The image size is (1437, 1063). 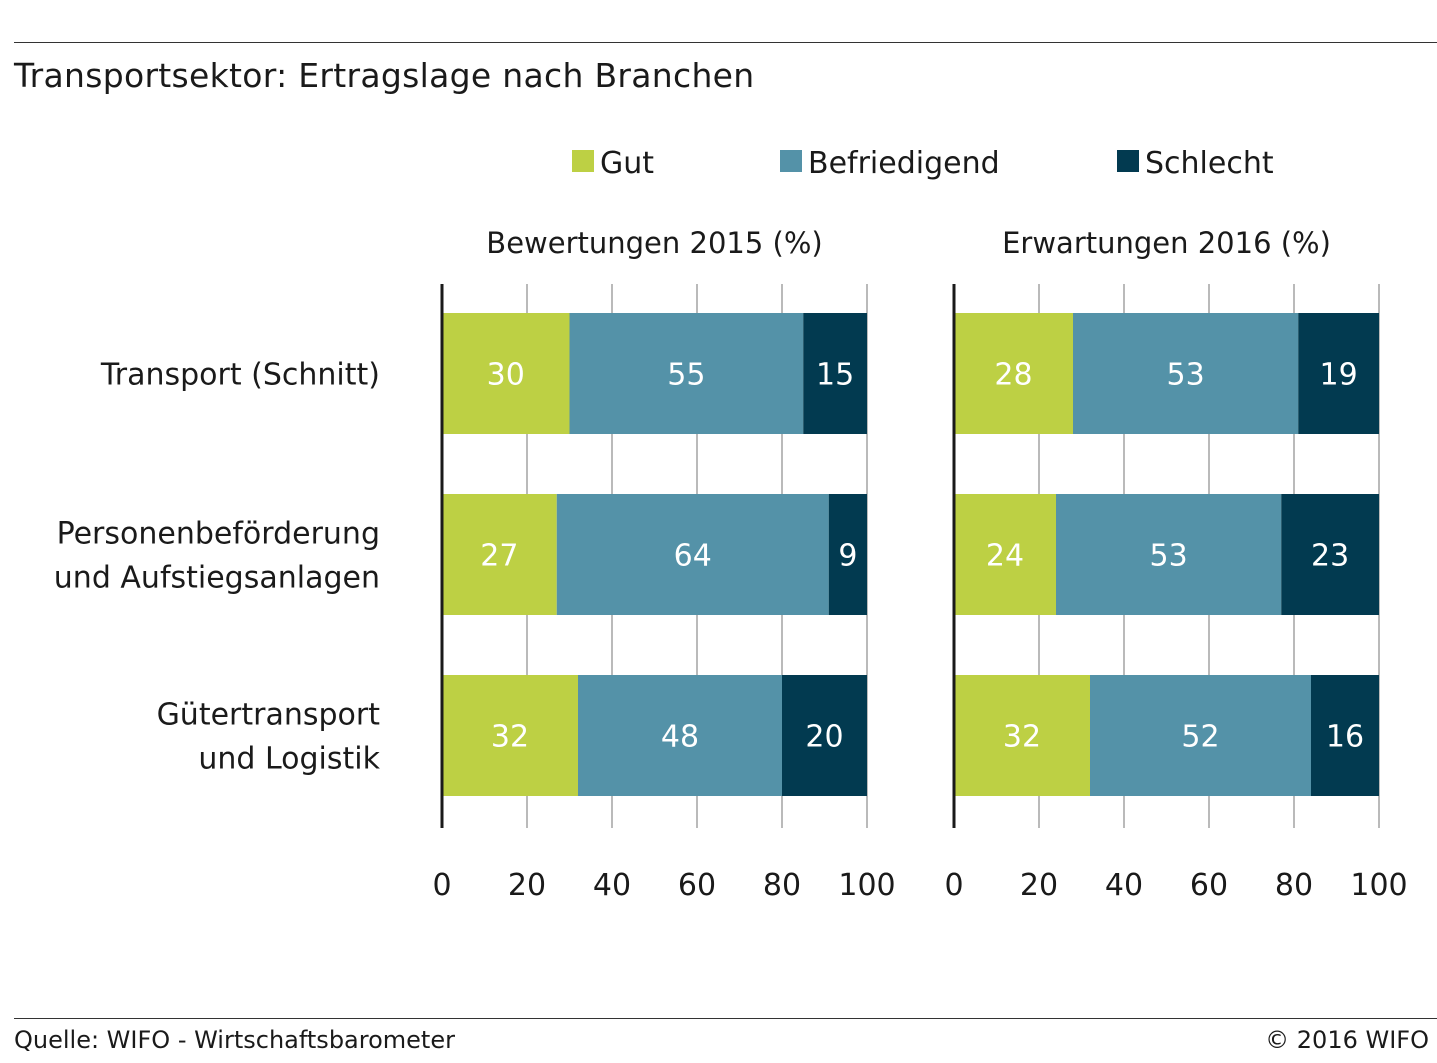 I want to click on category-label: Transport (Schnitt), so click(x=240, y=375).